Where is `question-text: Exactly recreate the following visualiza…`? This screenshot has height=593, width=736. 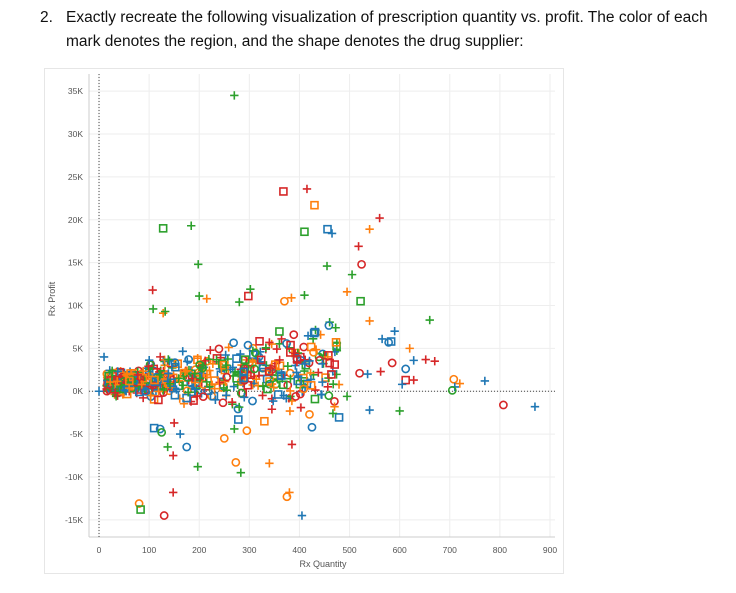
question-text: Exactly recreate the following visualiza… is located at coordinates (387, 29).